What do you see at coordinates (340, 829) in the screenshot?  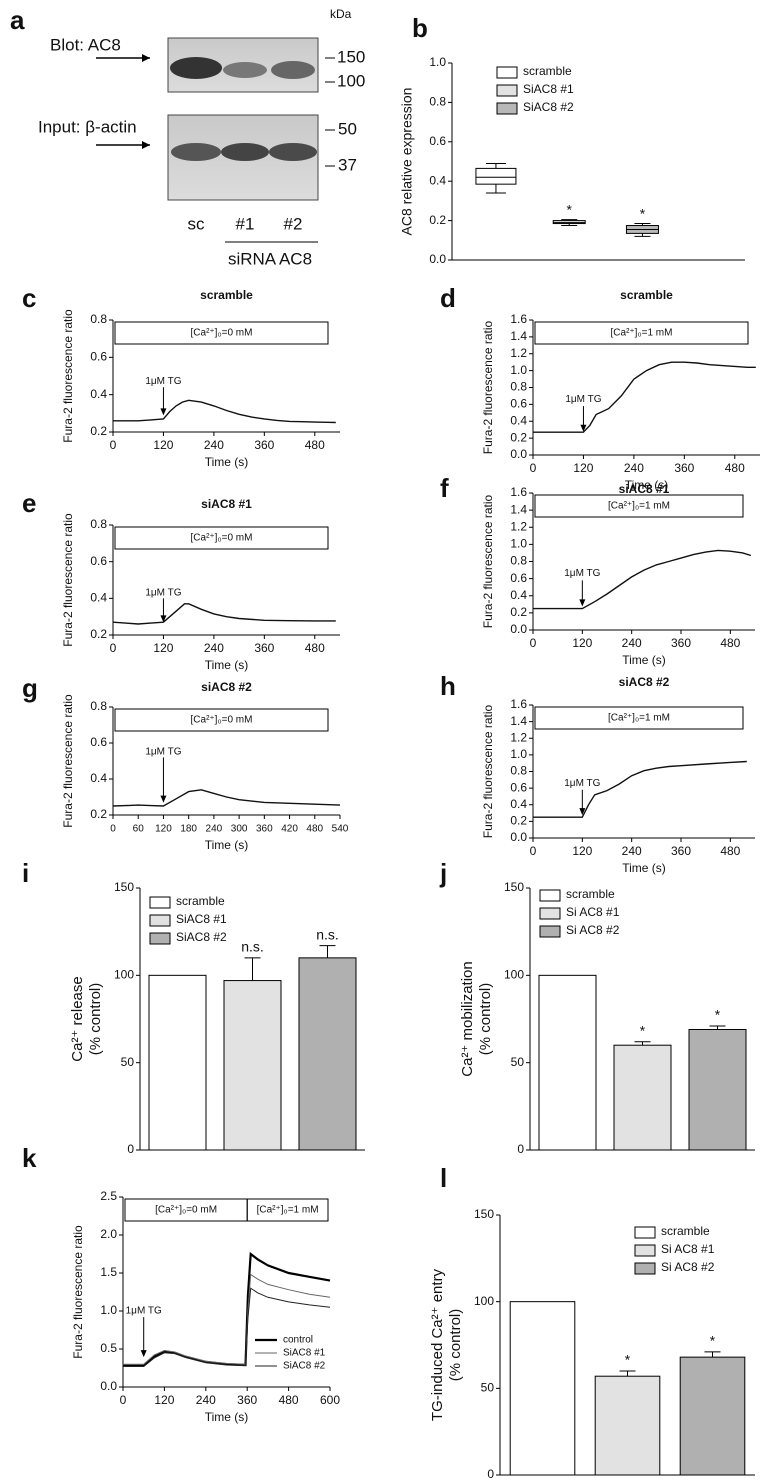 I see `x-tick-label: 540` at bounding box center [340, 829].